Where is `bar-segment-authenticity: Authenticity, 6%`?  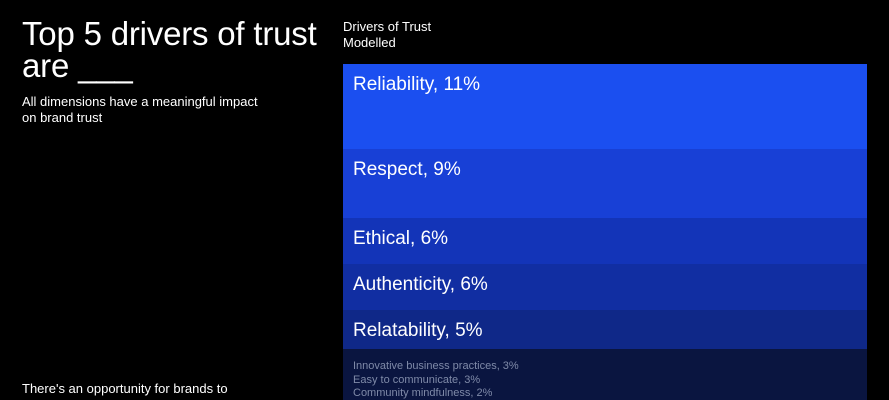 bar-segment-authenticity: Authenticity, 6% is located at coordinates (605, 287).